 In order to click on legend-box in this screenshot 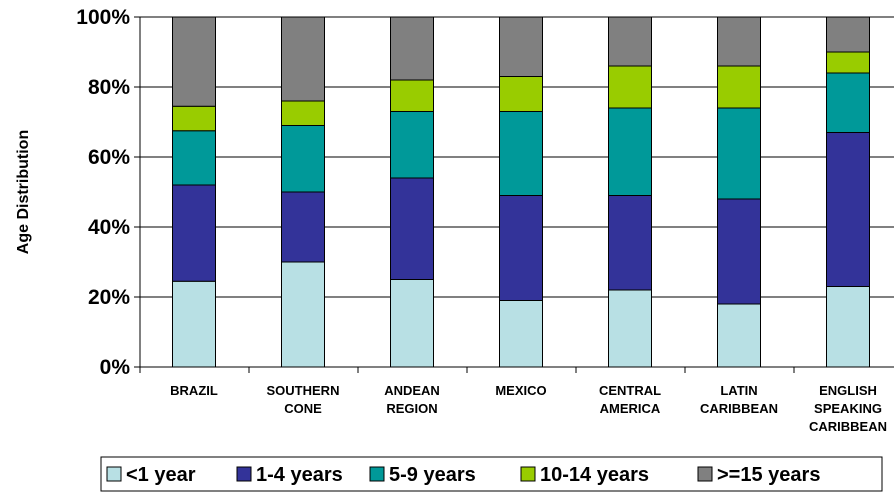, I will do `click(491, 474)`.